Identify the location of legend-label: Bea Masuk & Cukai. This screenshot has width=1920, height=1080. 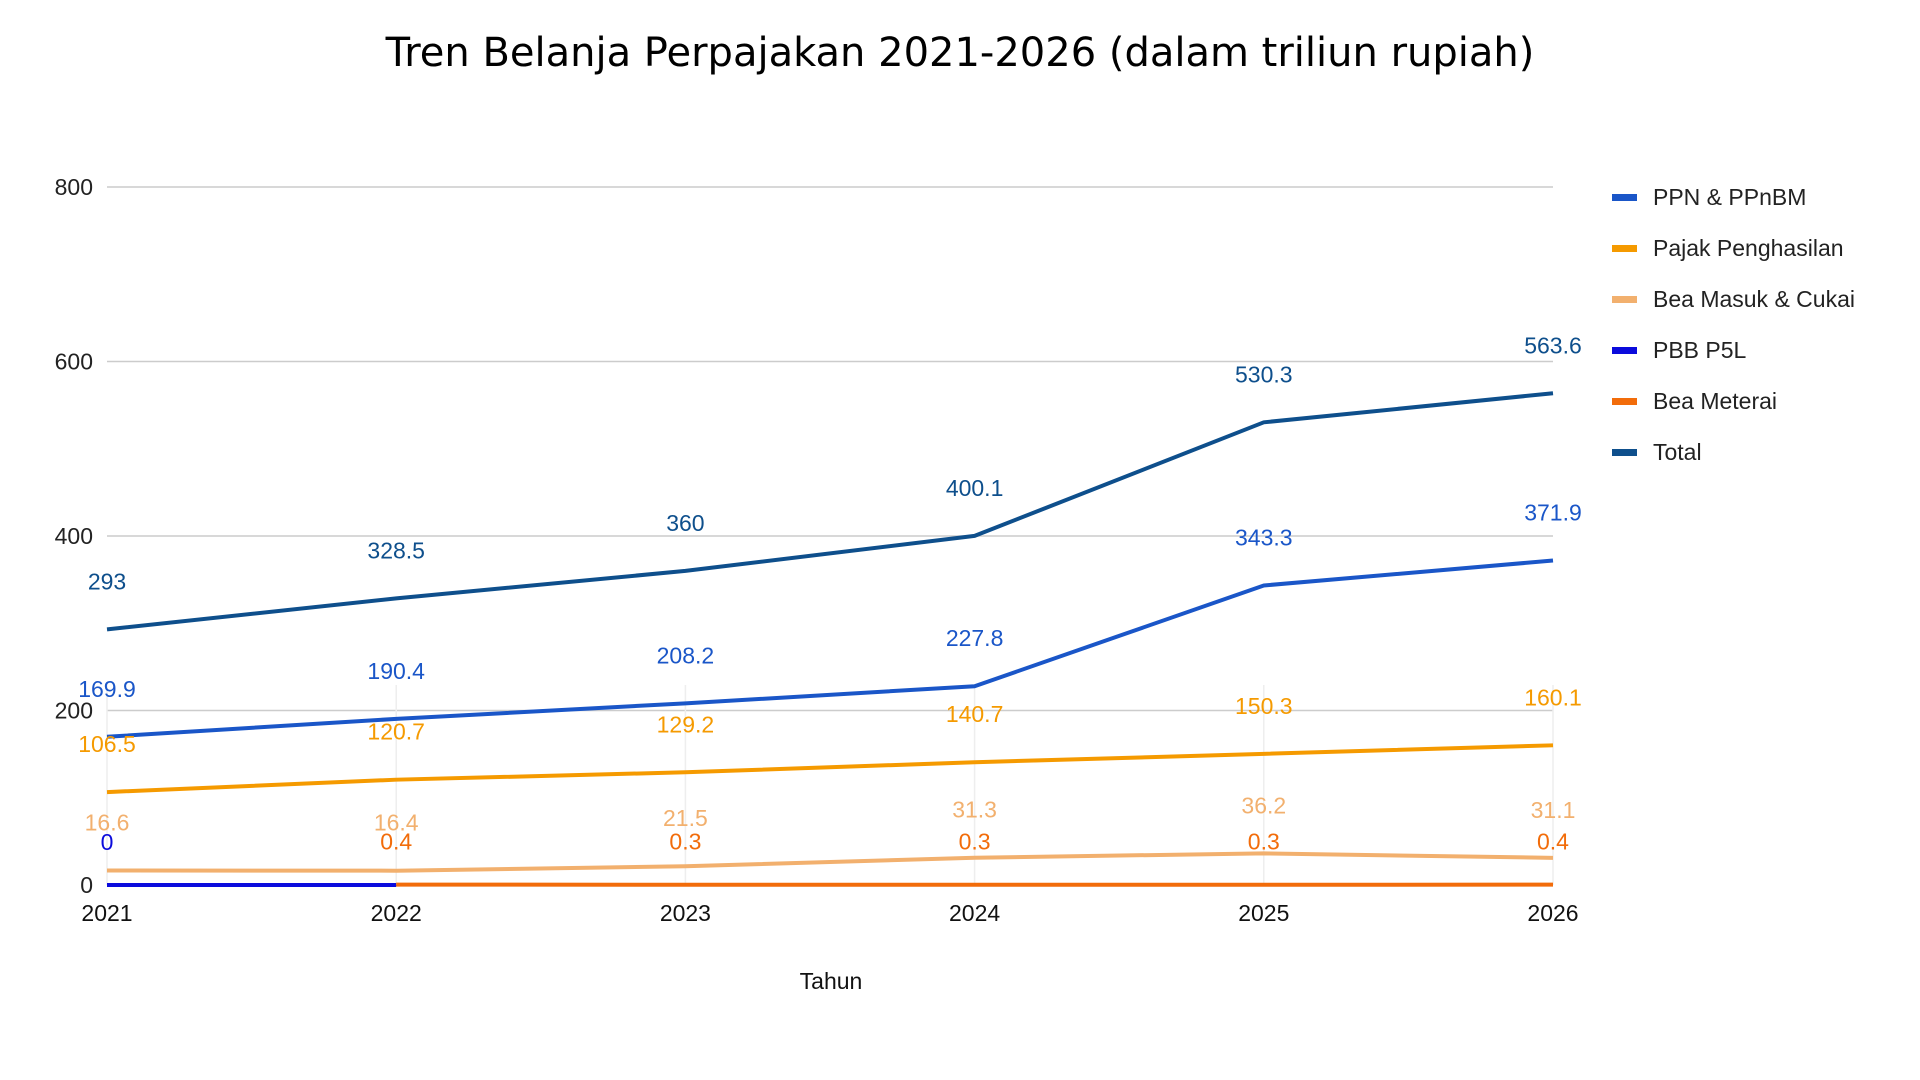
(1754, 299).